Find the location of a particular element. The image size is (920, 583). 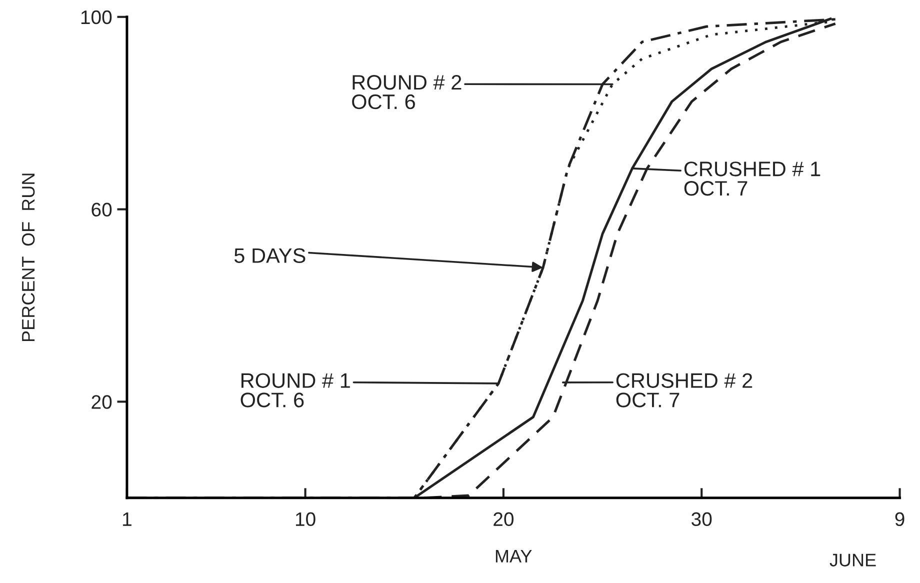

y-tick-label: 100 is located at coordinates (96, 17).